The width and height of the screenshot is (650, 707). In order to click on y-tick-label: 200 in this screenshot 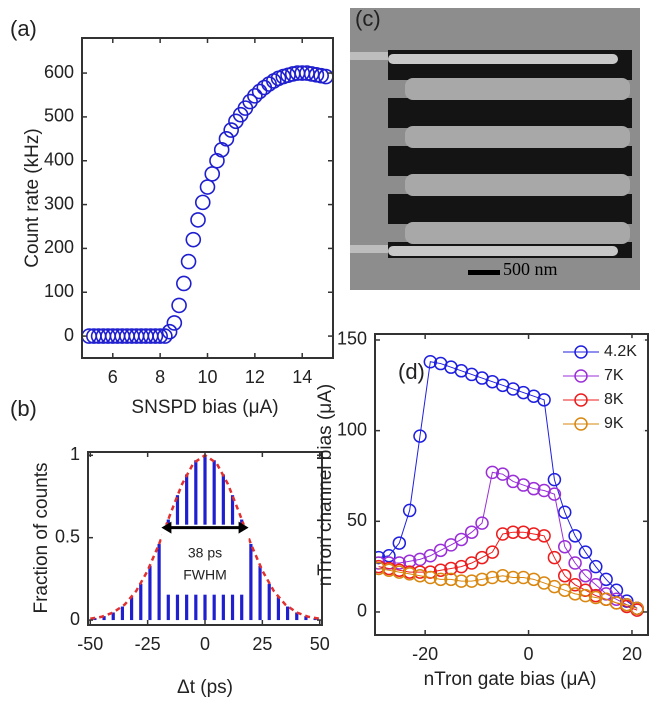, I will do `click(59, 247)`.